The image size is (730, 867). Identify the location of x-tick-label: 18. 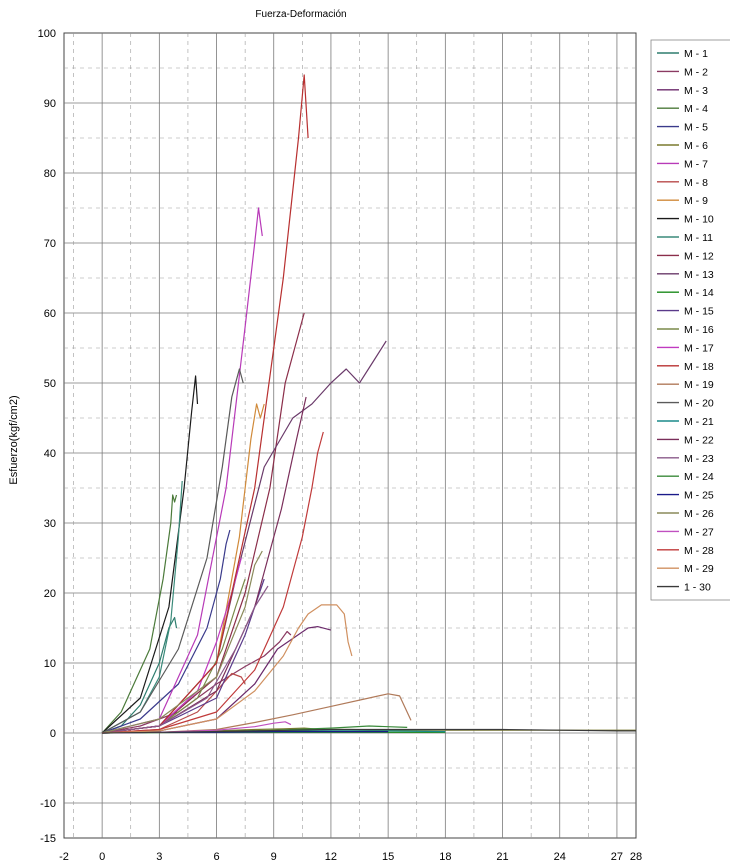
(445, 857).